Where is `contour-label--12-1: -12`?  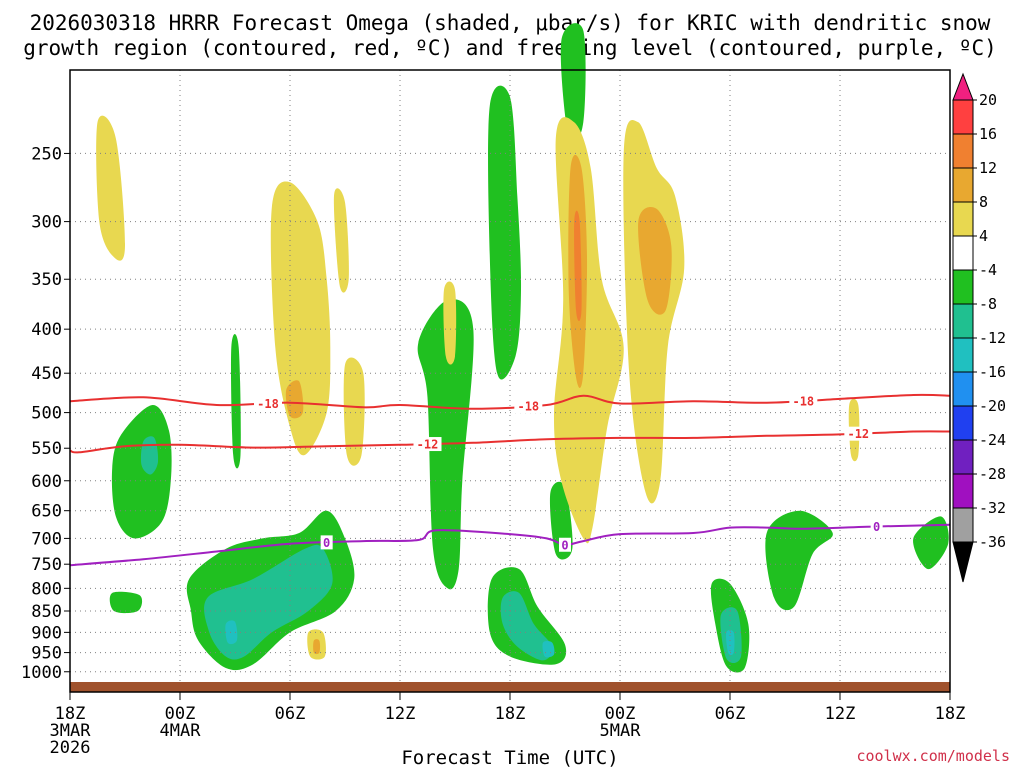 contour-label--12-1: -12 is located at coordinates (858, 434).